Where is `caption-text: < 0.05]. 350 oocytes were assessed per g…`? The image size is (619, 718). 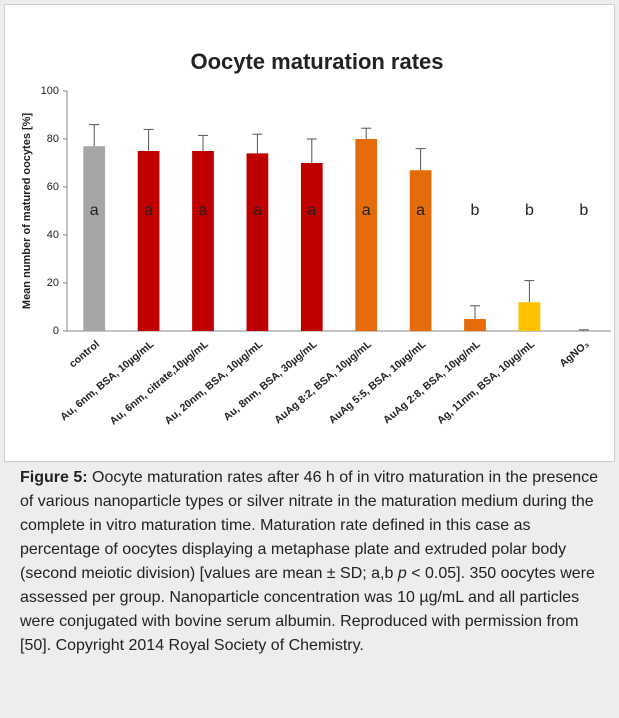
caption-text: < 0.05]. 350 oocytes were assessed per g… is located at coordinates (307, 609).